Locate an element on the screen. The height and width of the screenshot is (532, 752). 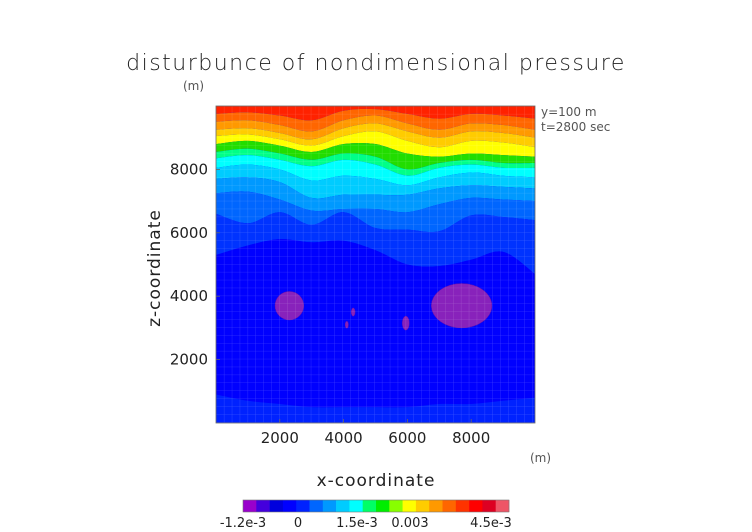
x-tick-label: 2000 is located at coordinates (280, 438).